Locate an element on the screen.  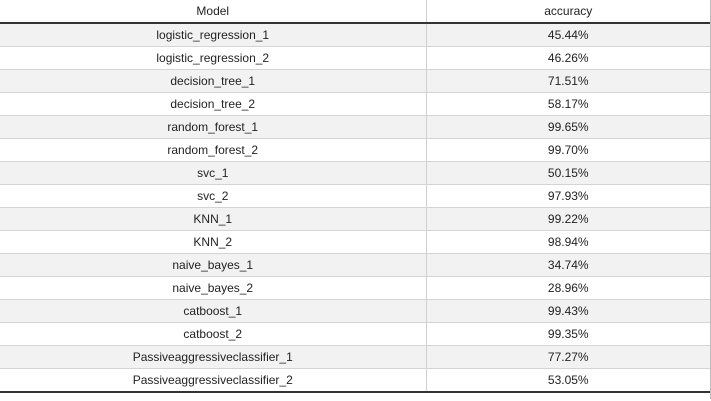
accuracy-cell: 46.26% is located at coordinates (568, 58).